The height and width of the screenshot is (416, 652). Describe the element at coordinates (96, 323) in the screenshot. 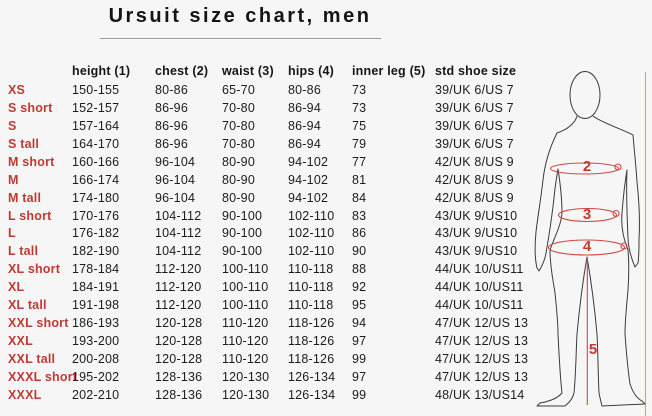

I see `height-value: 186-193` at that location.